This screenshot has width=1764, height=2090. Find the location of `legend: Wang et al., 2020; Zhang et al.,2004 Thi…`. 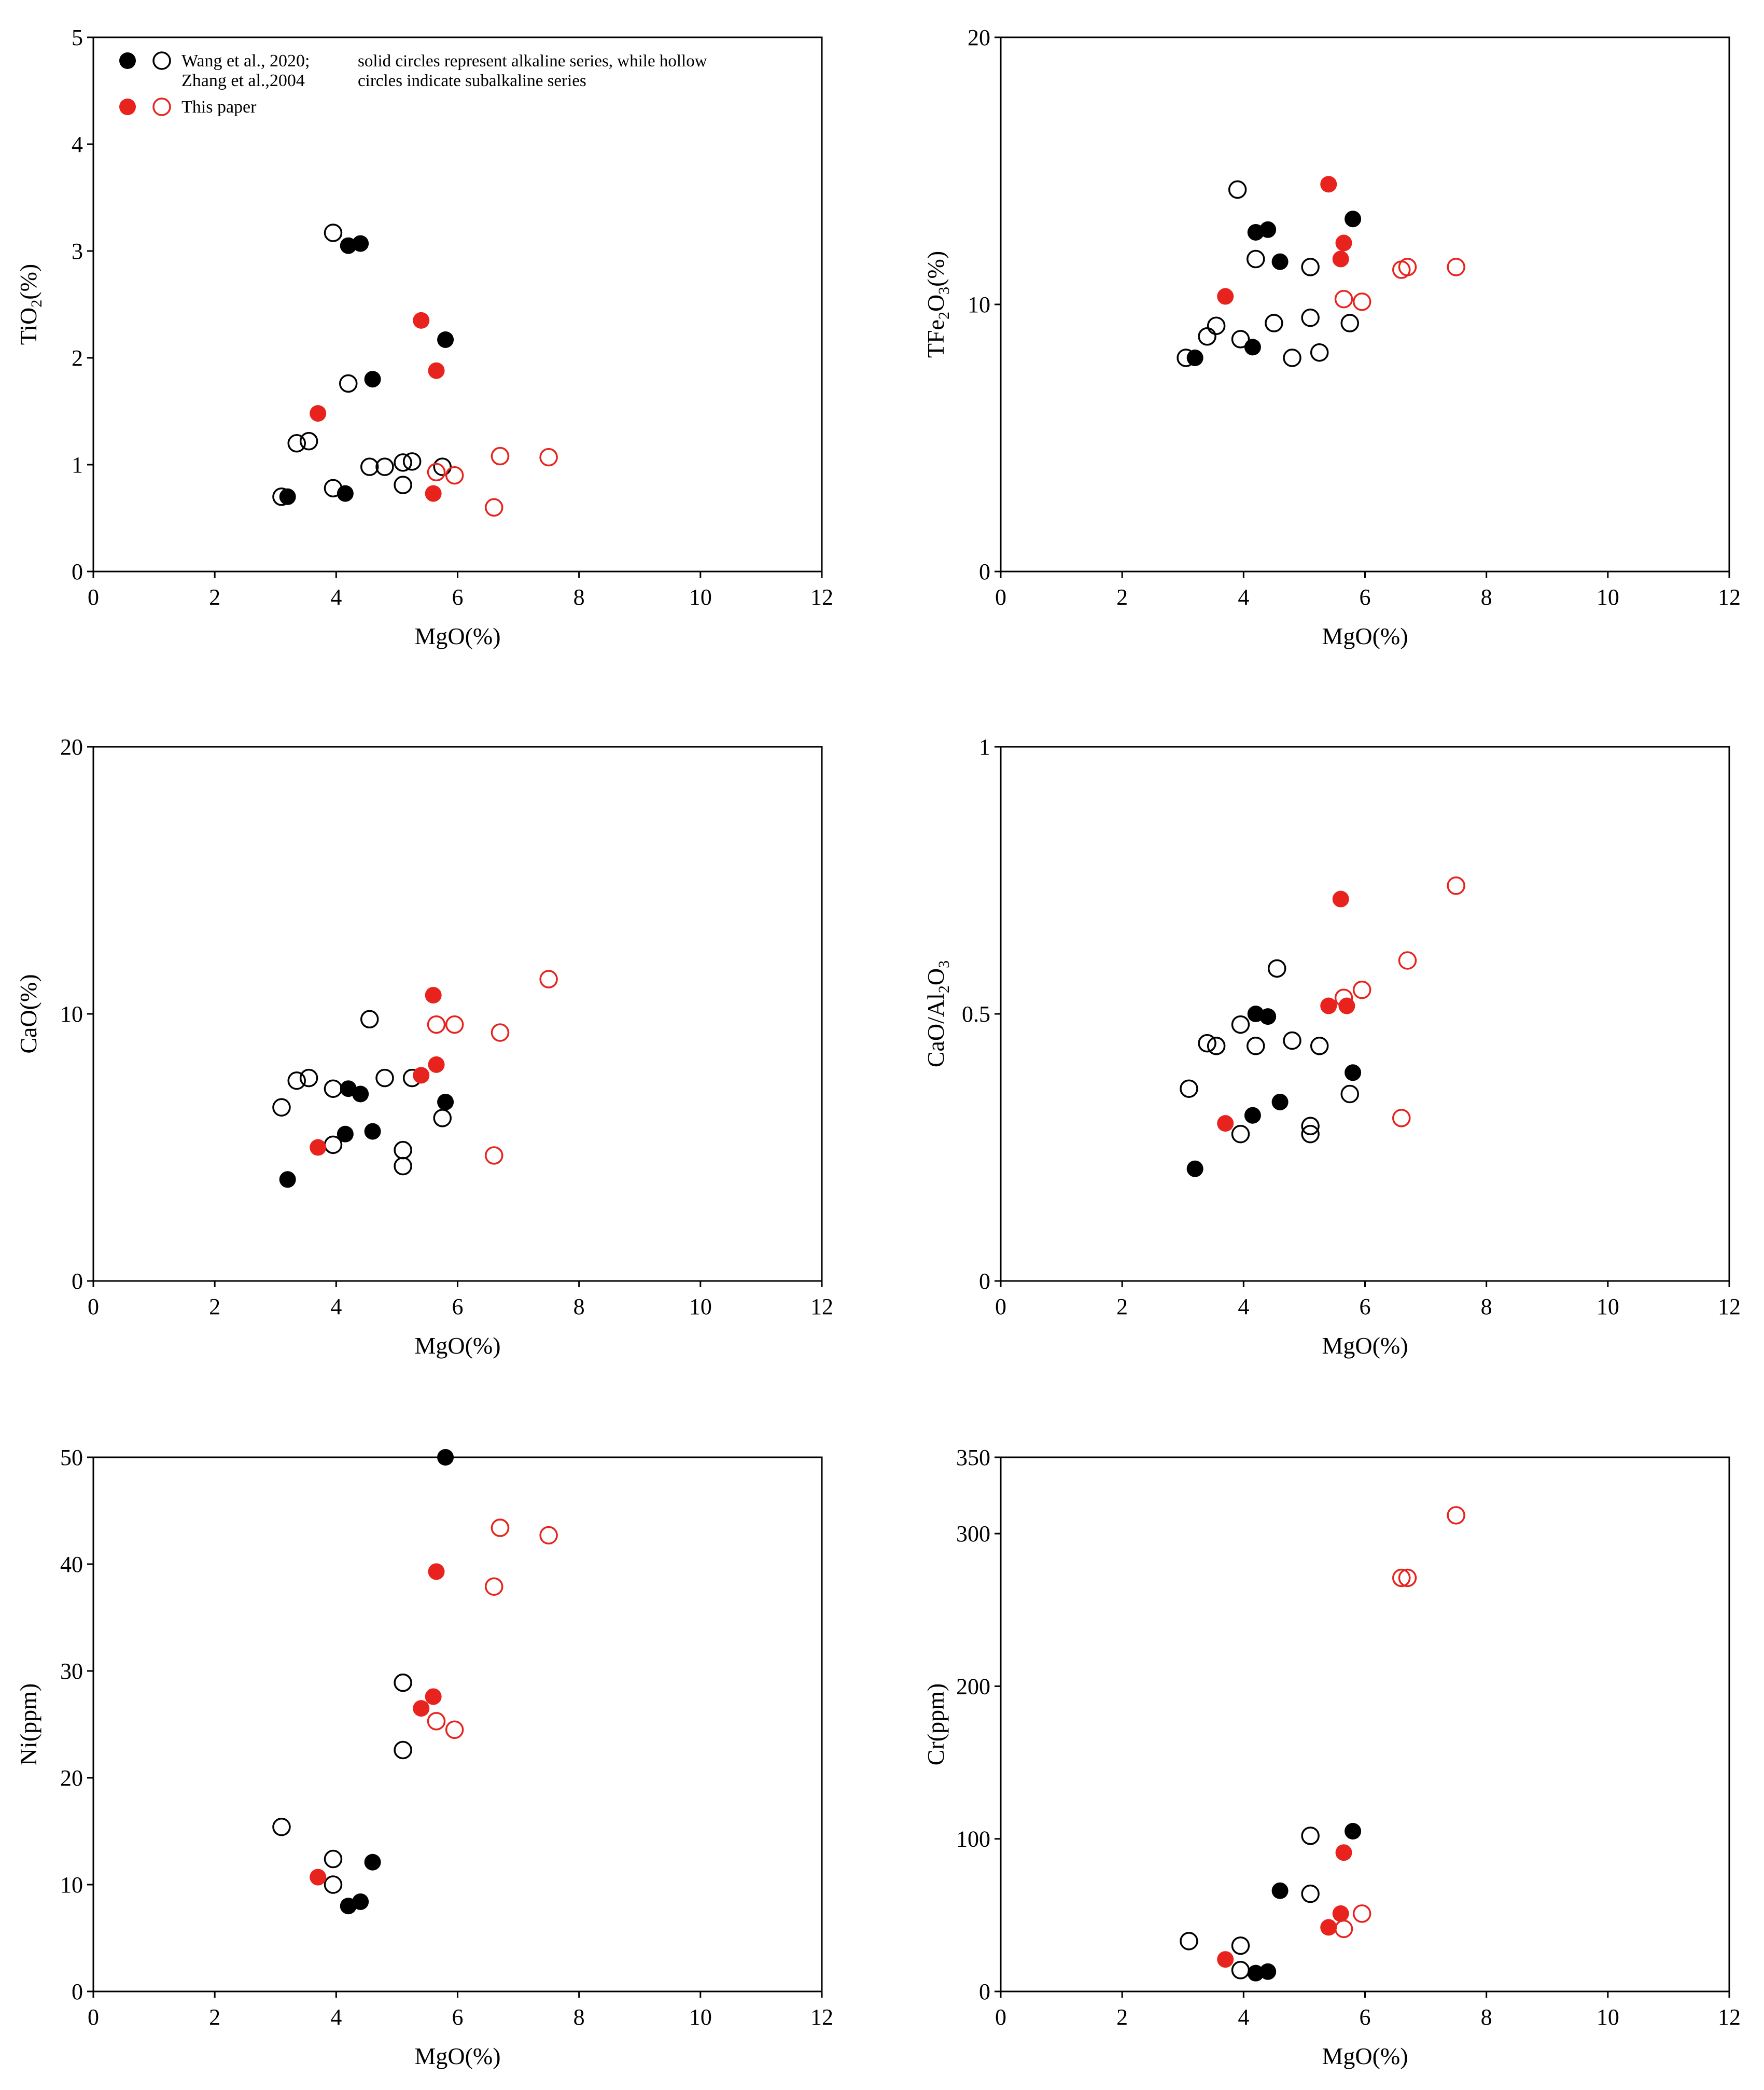

legend: Wang et al., 2020; Zhang et al.,2004 Thi… is located at coordinates (413, 84).